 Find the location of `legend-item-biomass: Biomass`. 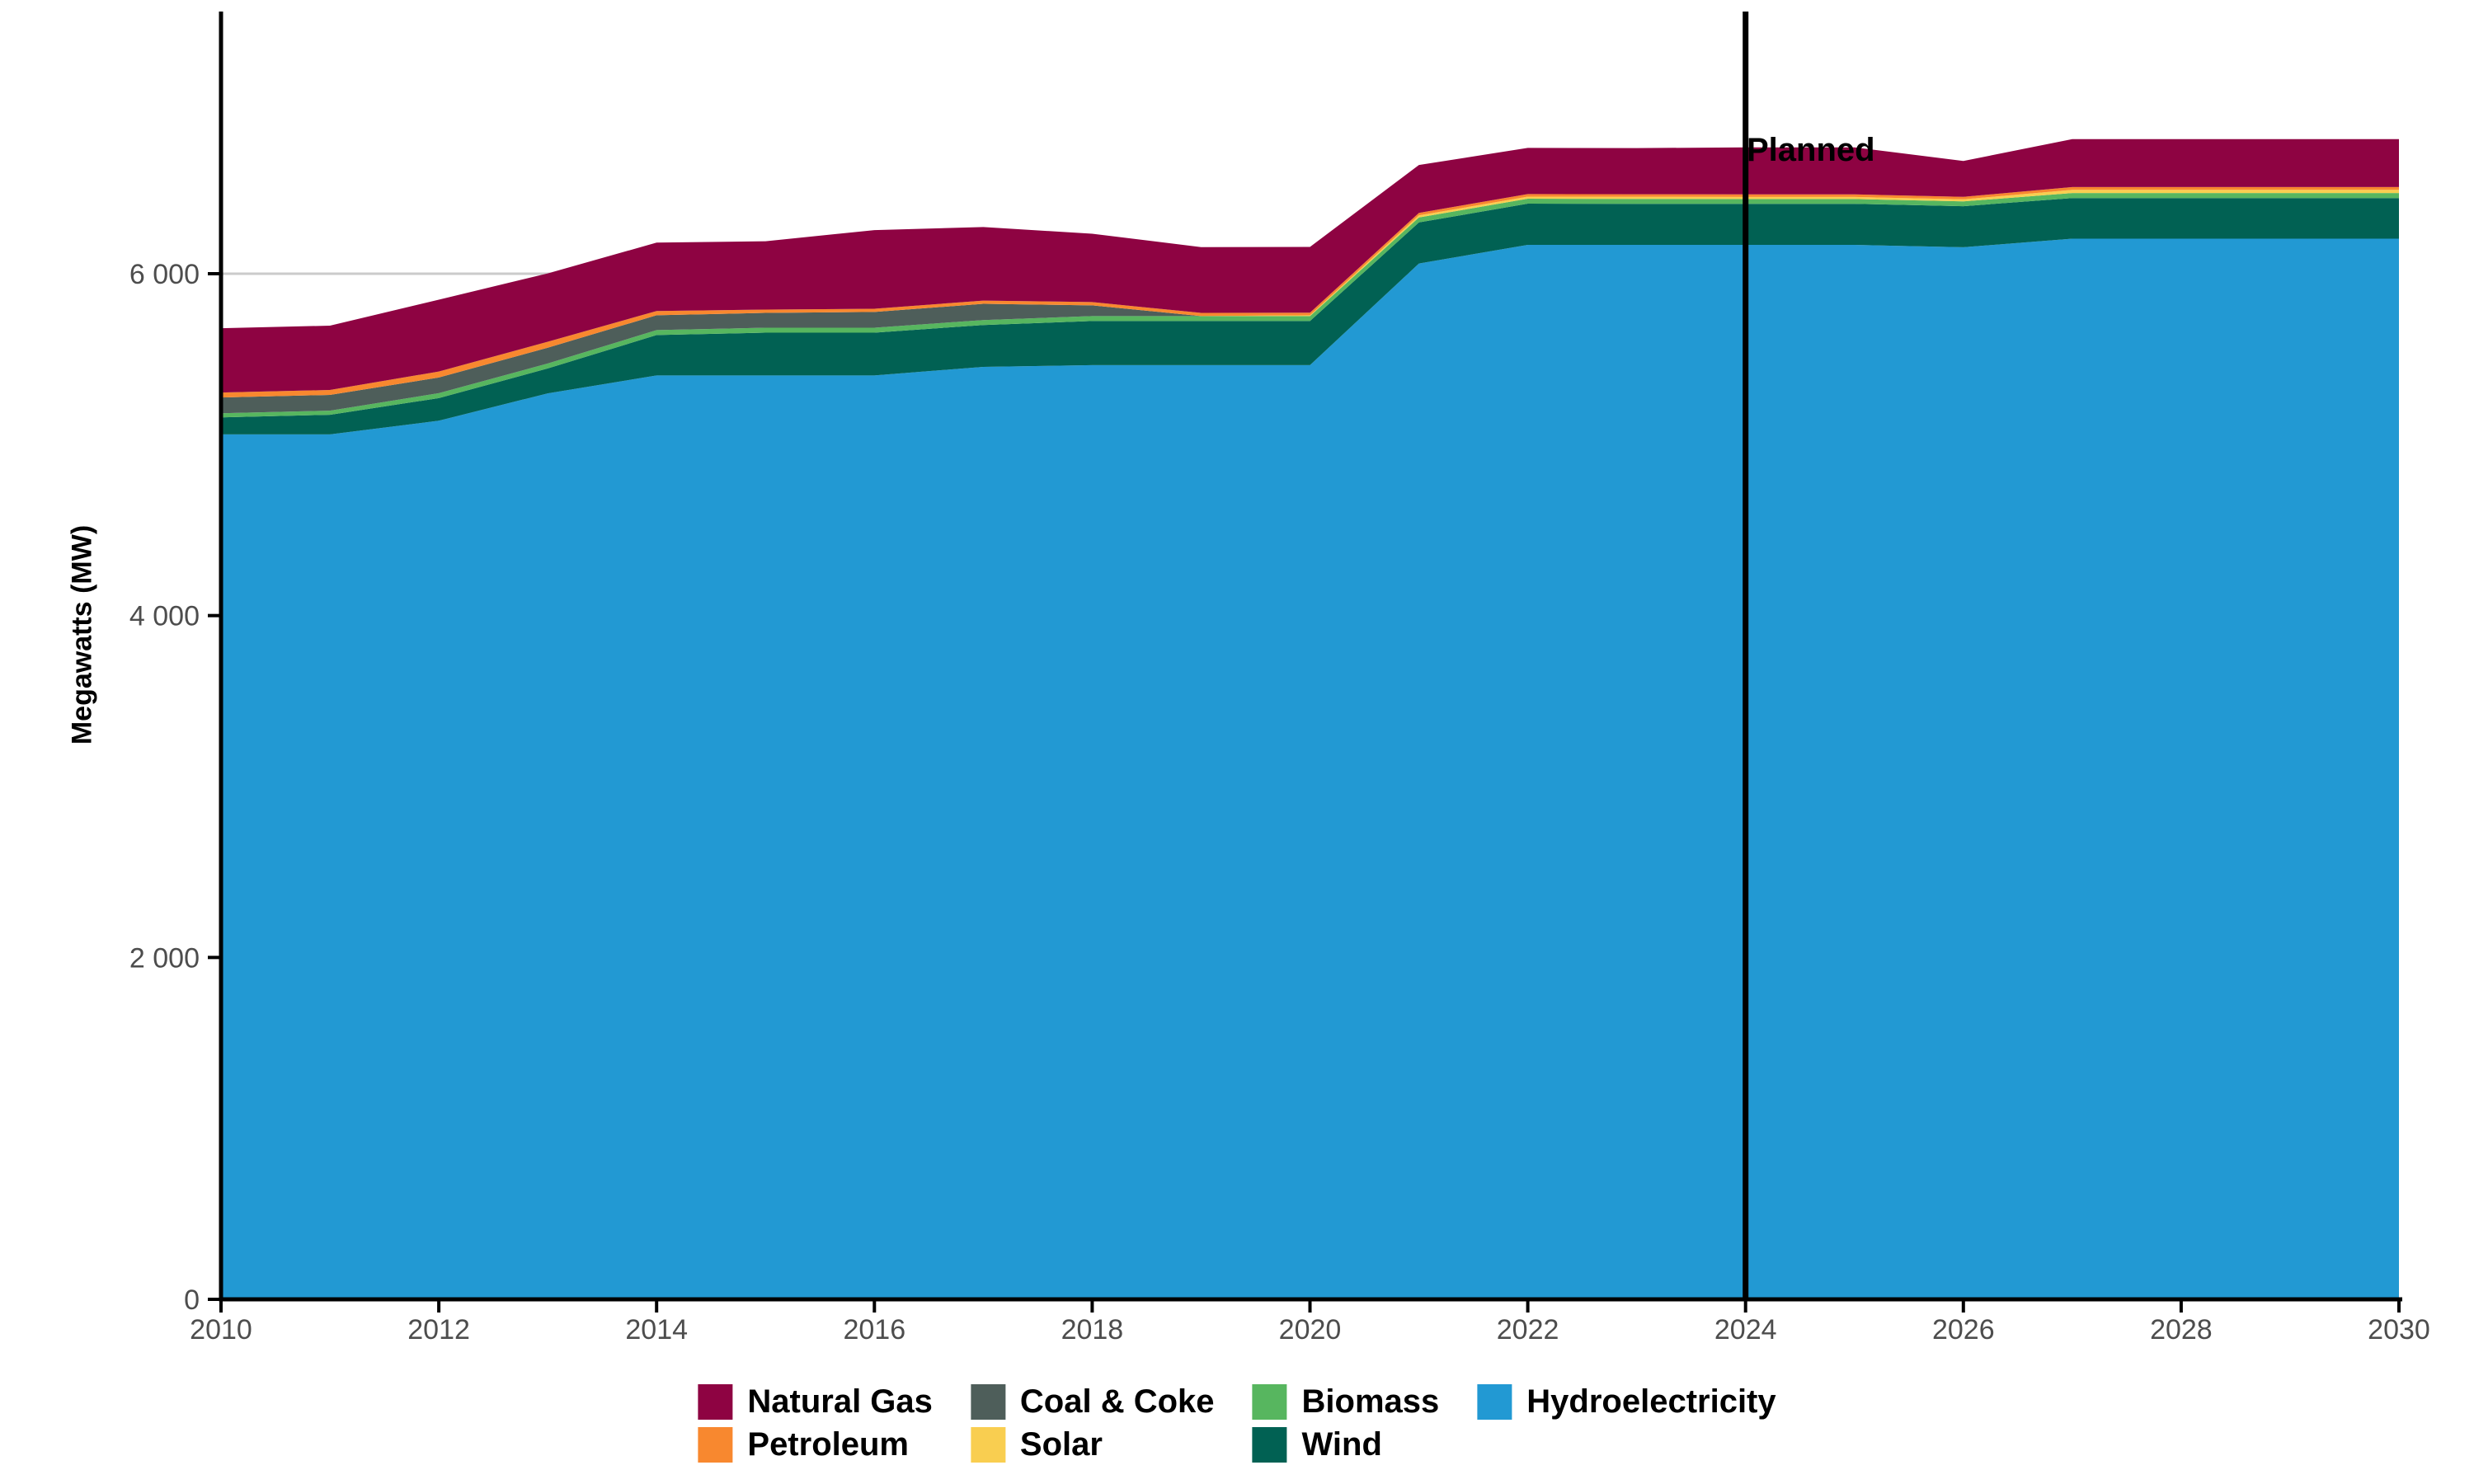

legend-item-biomass: Biomass is located at coordinates (1346, 1402).